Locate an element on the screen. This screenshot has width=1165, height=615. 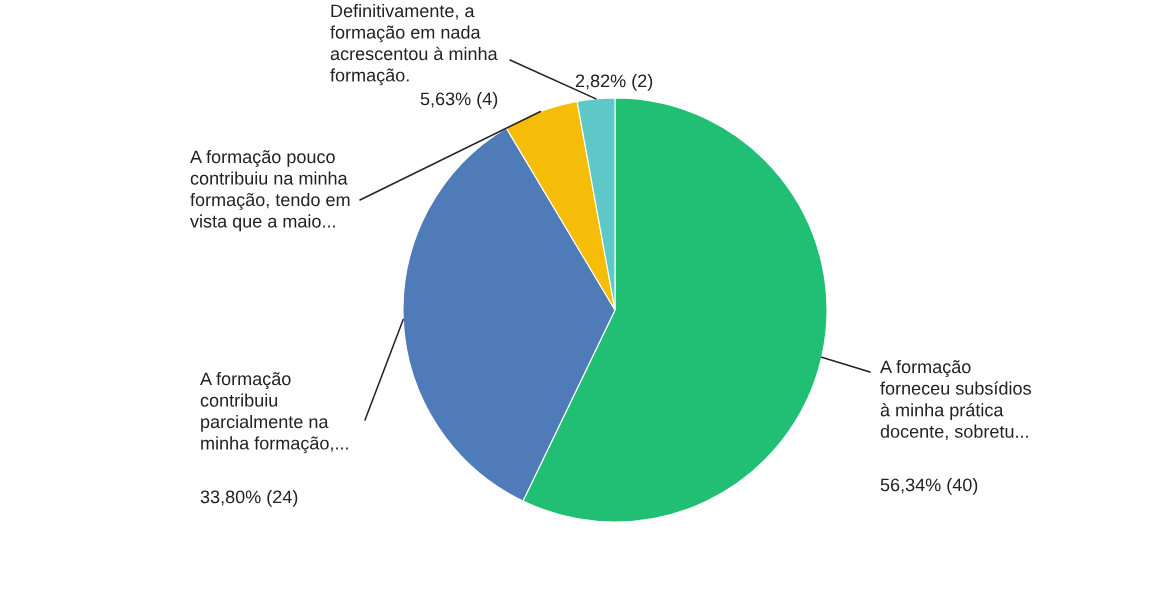
slice-label: Definitivamente, a formação em nada acrescentou à minha formação. is located at coordinates (414, 45).